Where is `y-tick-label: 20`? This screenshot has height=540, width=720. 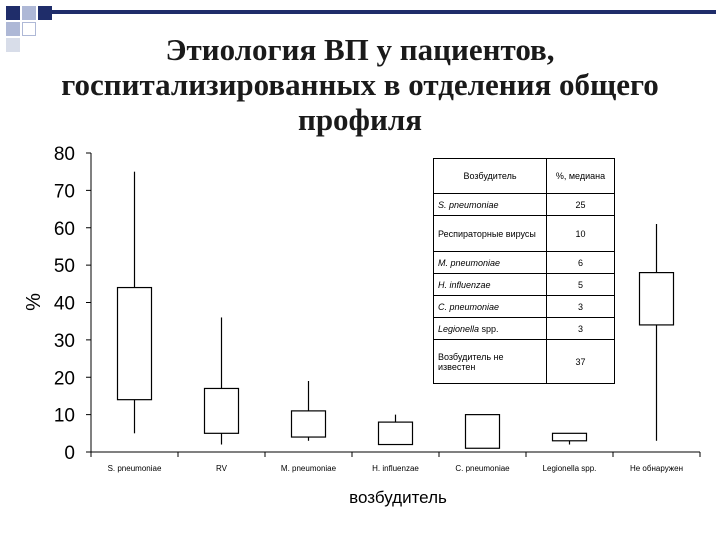 y-tick-label: 20 is located at coordinates (64, 378).